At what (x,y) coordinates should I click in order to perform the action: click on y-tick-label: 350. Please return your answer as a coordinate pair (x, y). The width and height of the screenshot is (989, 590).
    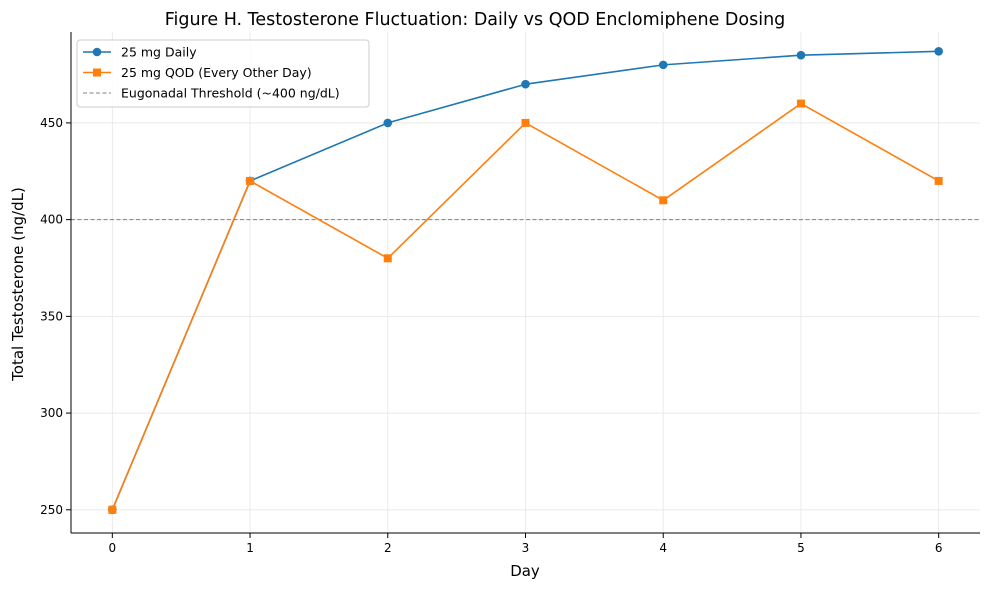
    Looking at the image, I should click on (51, 316).